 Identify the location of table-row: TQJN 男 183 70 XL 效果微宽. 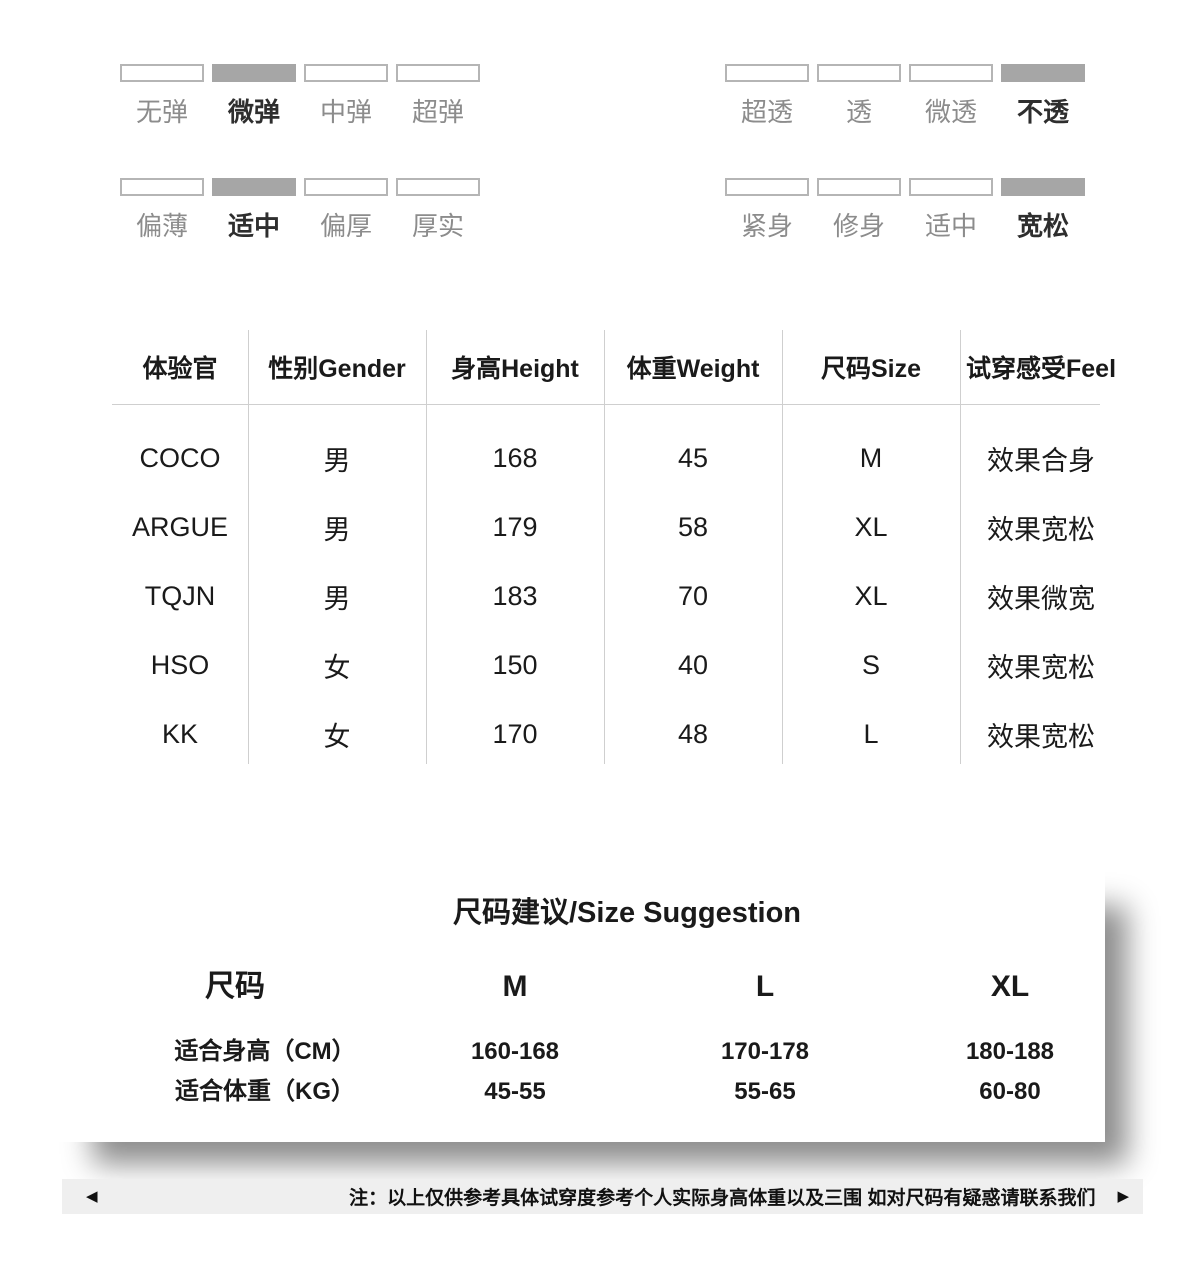
(617, 596).